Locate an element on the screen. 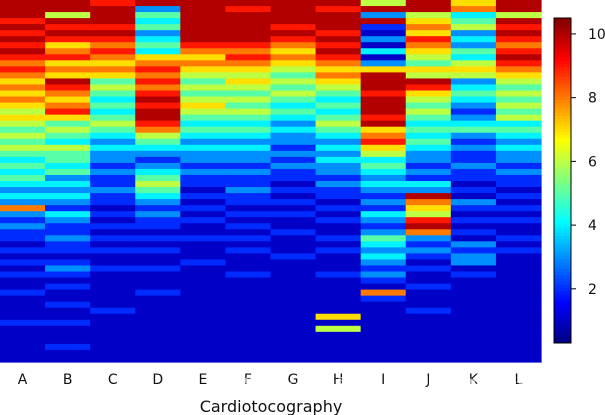 The width and height of the screenshot is (605, 415). column-label-h: H is located at coordinates (338, 380).